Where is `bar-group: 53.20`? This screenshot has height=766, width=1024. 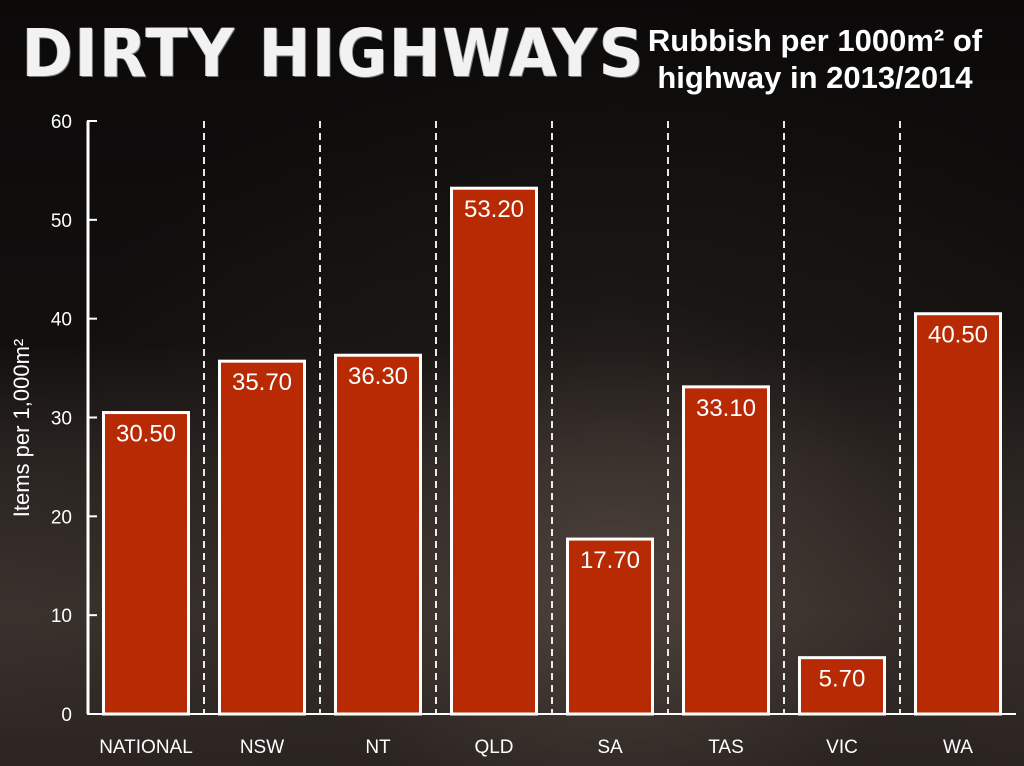 bar-group: 53.20 is located at coordinates (494, 451).